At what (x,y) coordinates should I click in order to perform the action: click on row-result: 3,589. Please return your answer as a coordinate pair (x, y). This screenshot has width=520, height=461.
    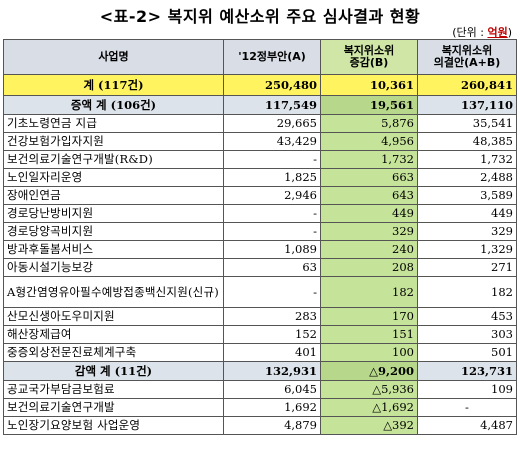
    Looking at the image, I should click on (467, 195).